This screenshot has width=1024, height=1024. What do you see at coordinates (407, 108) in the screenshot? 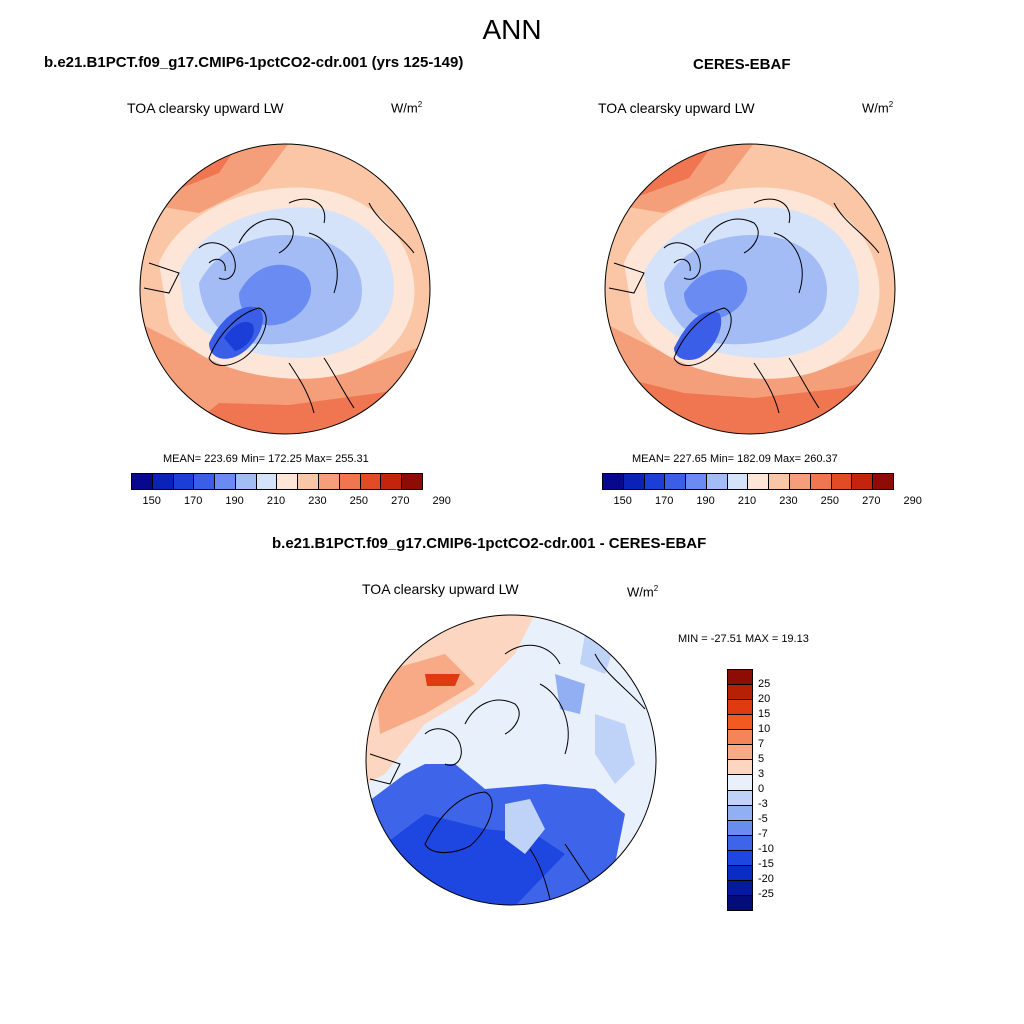
I see `model-units: W/m2` at bounding box center [407, 108].